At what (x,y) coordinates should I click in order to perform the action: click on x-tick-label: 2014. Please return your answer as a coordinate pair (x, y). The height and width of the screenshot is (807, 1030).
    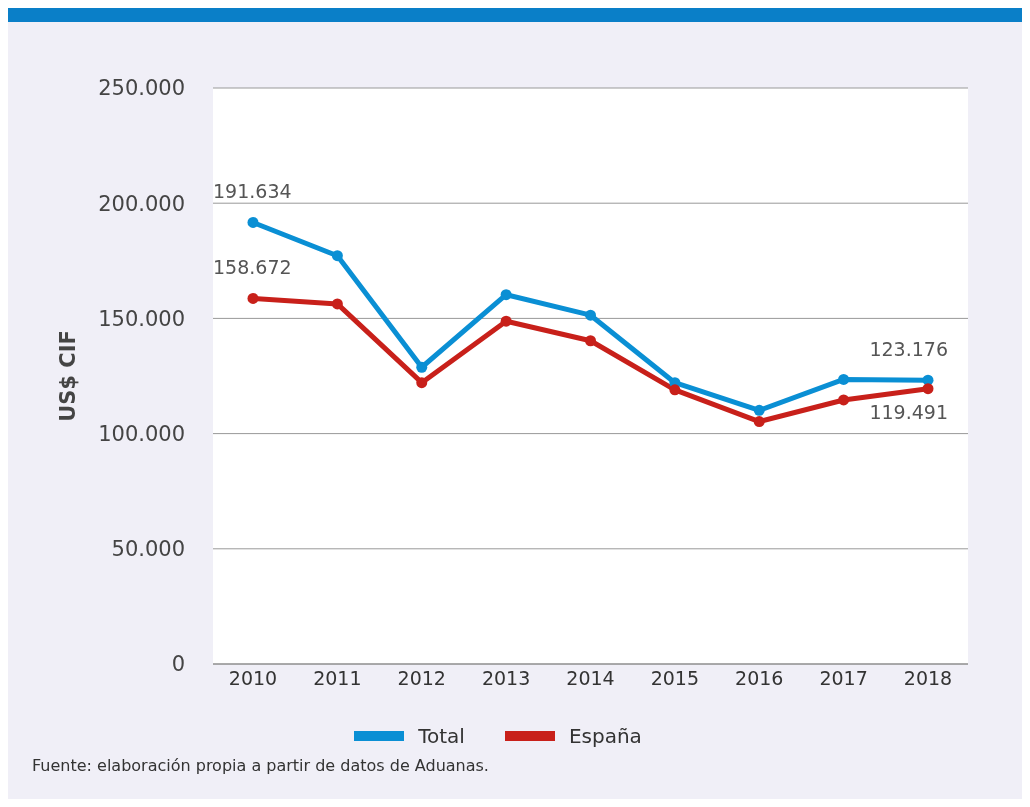
    Looking at the image, I should click on (590, 678).